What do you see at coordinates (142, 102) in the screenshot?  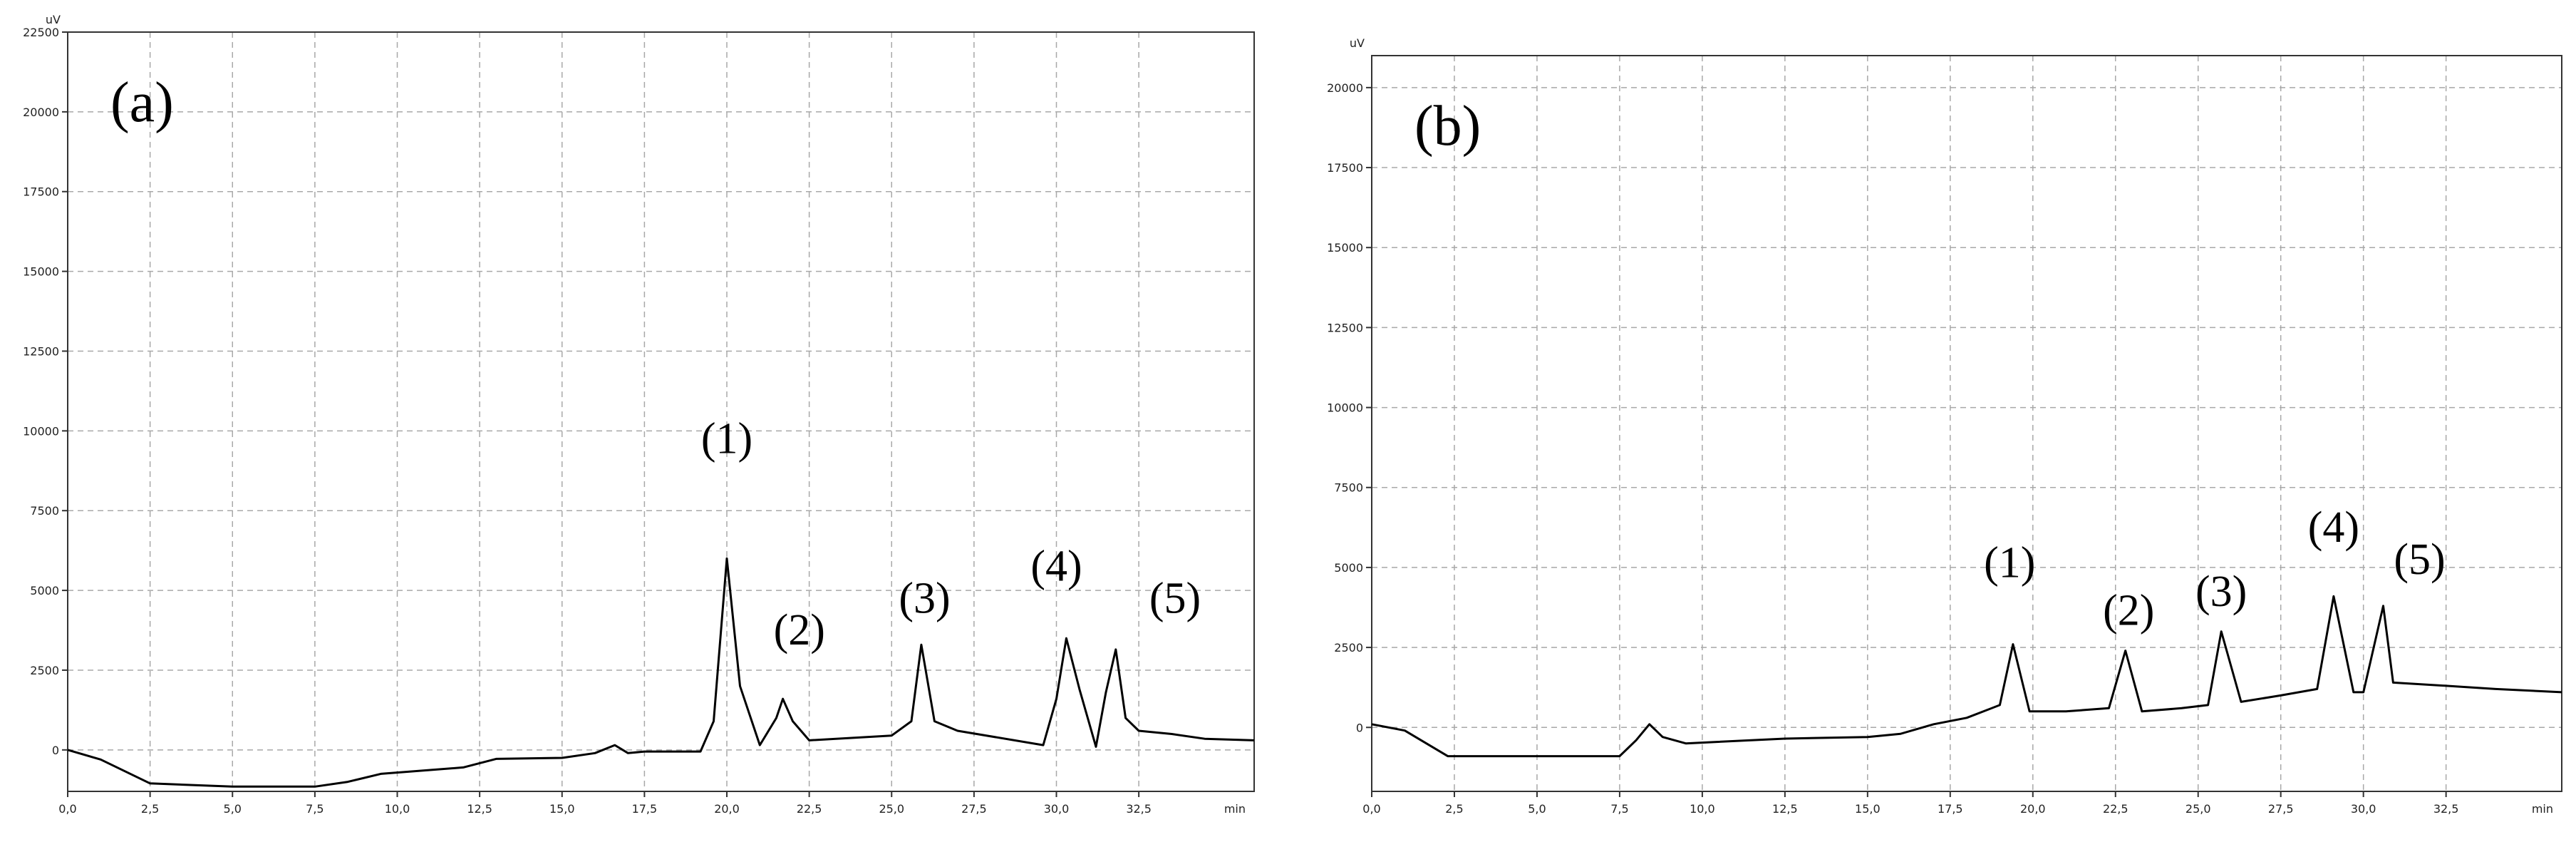 I see `panel-label: (a)` at bounding box center [142, 102].